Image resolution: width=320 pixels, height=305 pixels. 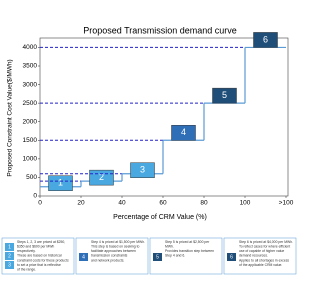 I want to click on note-icon-label: 1, so click(x=9, y=247).